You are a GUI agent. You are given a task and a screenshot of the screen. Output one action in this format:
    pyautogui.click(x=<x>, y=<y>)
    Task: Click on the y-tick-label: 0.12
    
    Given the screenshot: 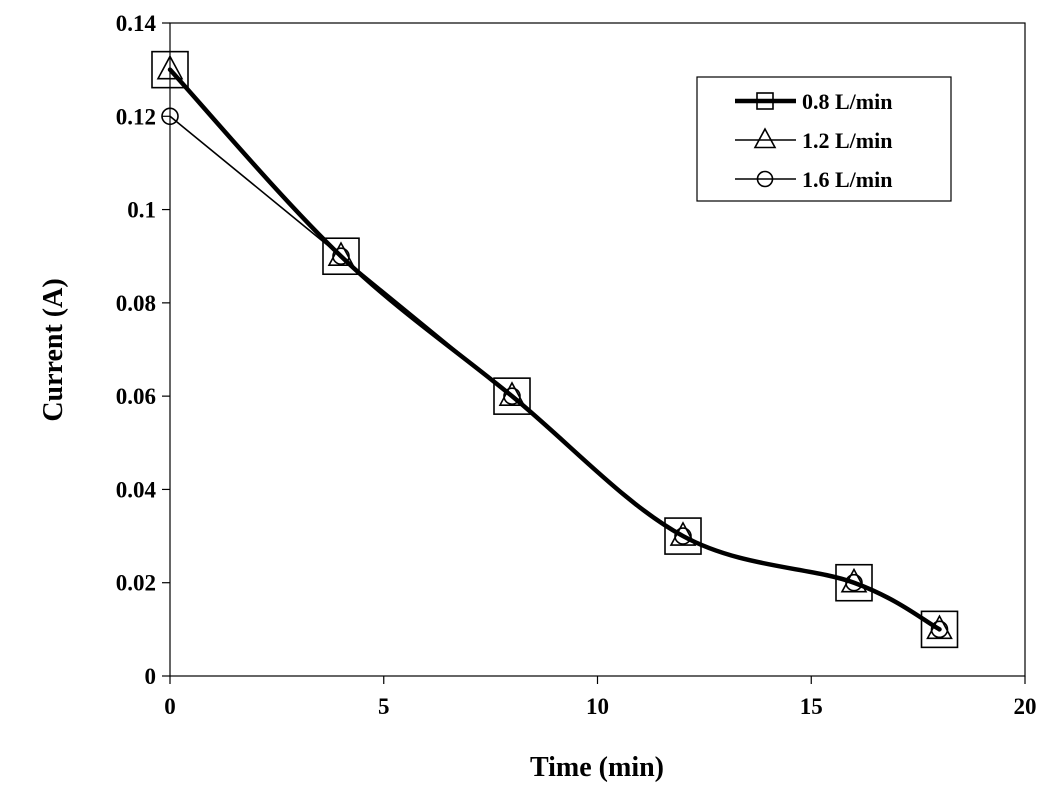 What is the action you would take?
    pyautogui.click(x=136, y=116)
    